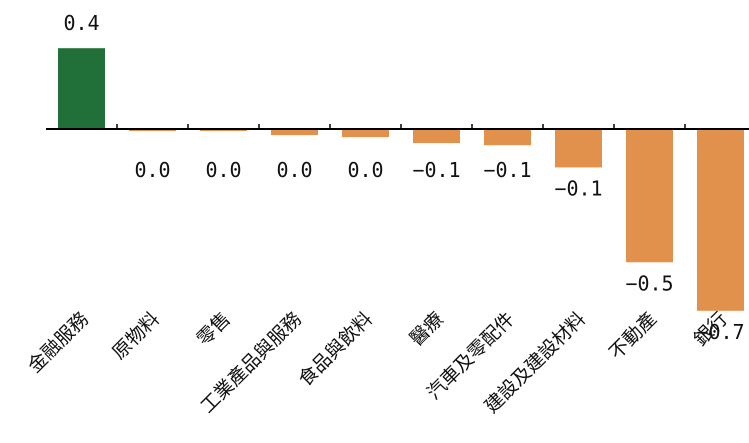 This screenshot has width=749, height=443. I want to click on category-label: 銀行, so click(711, 329).